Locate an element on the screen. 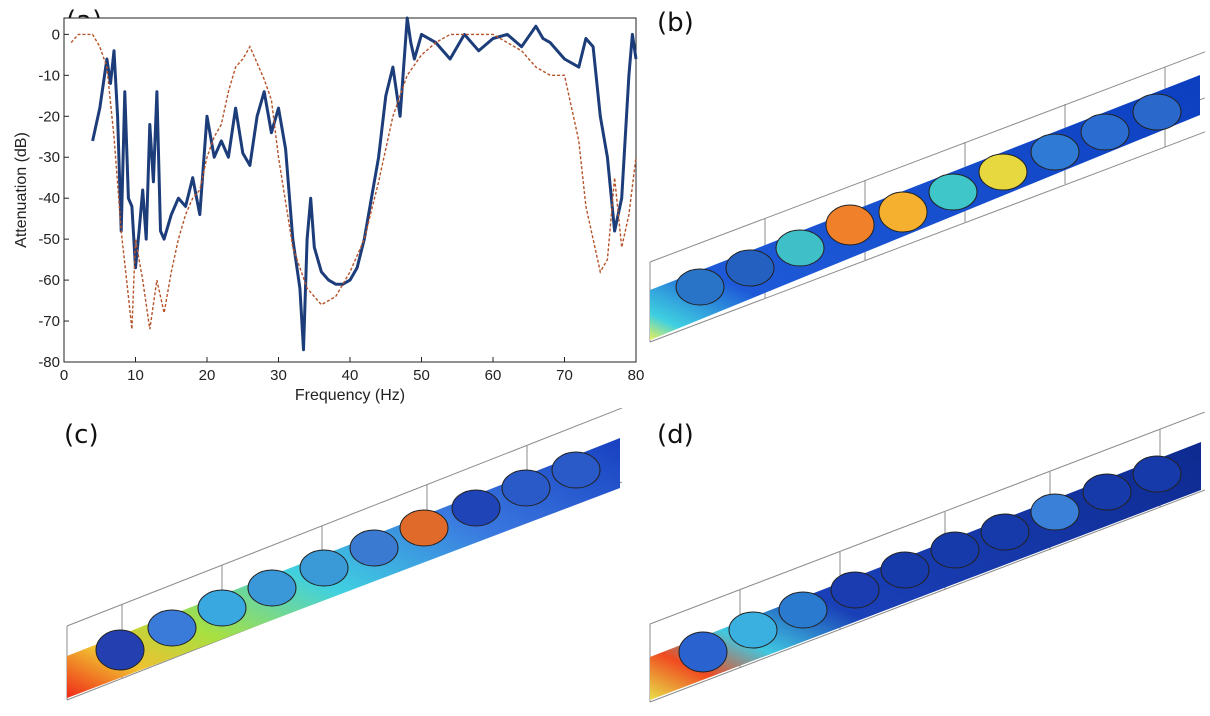  x-axis-ticks: 0 10 20 30 40 50 60 70 80 is located at coordinates (352, 370).